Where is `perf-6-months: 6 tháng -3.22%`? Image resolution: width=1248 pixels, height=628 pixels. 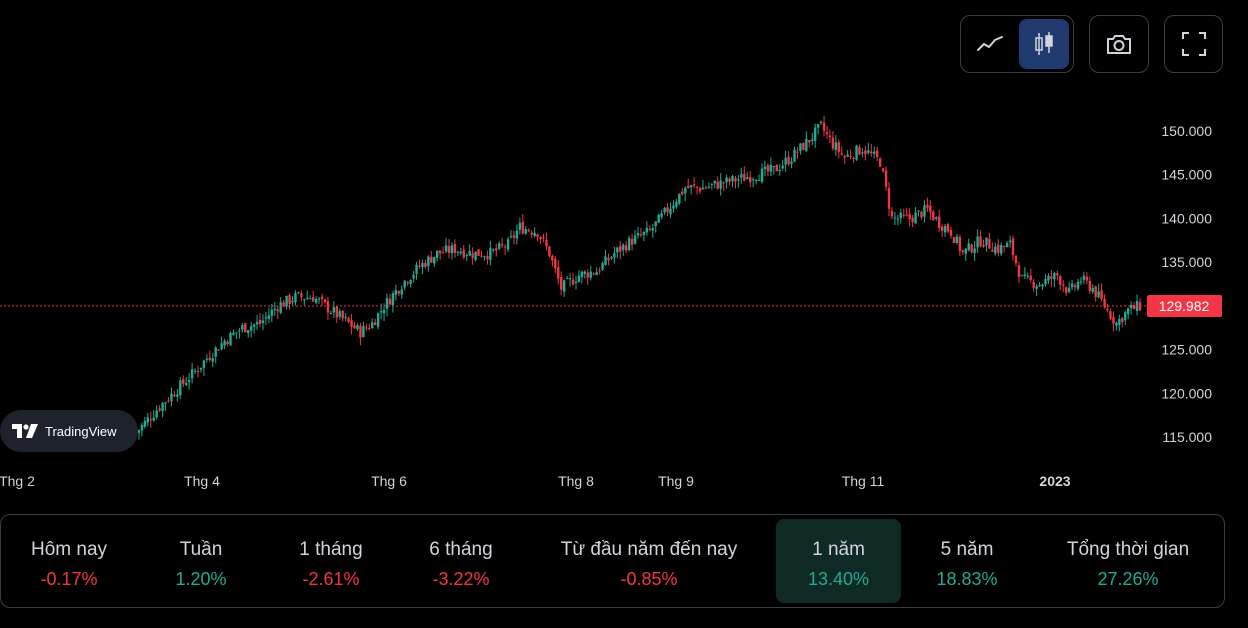 perf-6-months: 6 tháng -3.22% is located at coordinates (461, 561).